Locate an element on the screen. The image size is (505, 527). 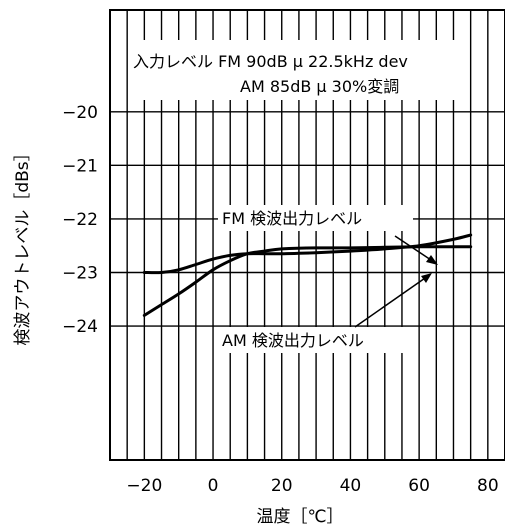
am-leader-line is located at coordinates (391, 301).